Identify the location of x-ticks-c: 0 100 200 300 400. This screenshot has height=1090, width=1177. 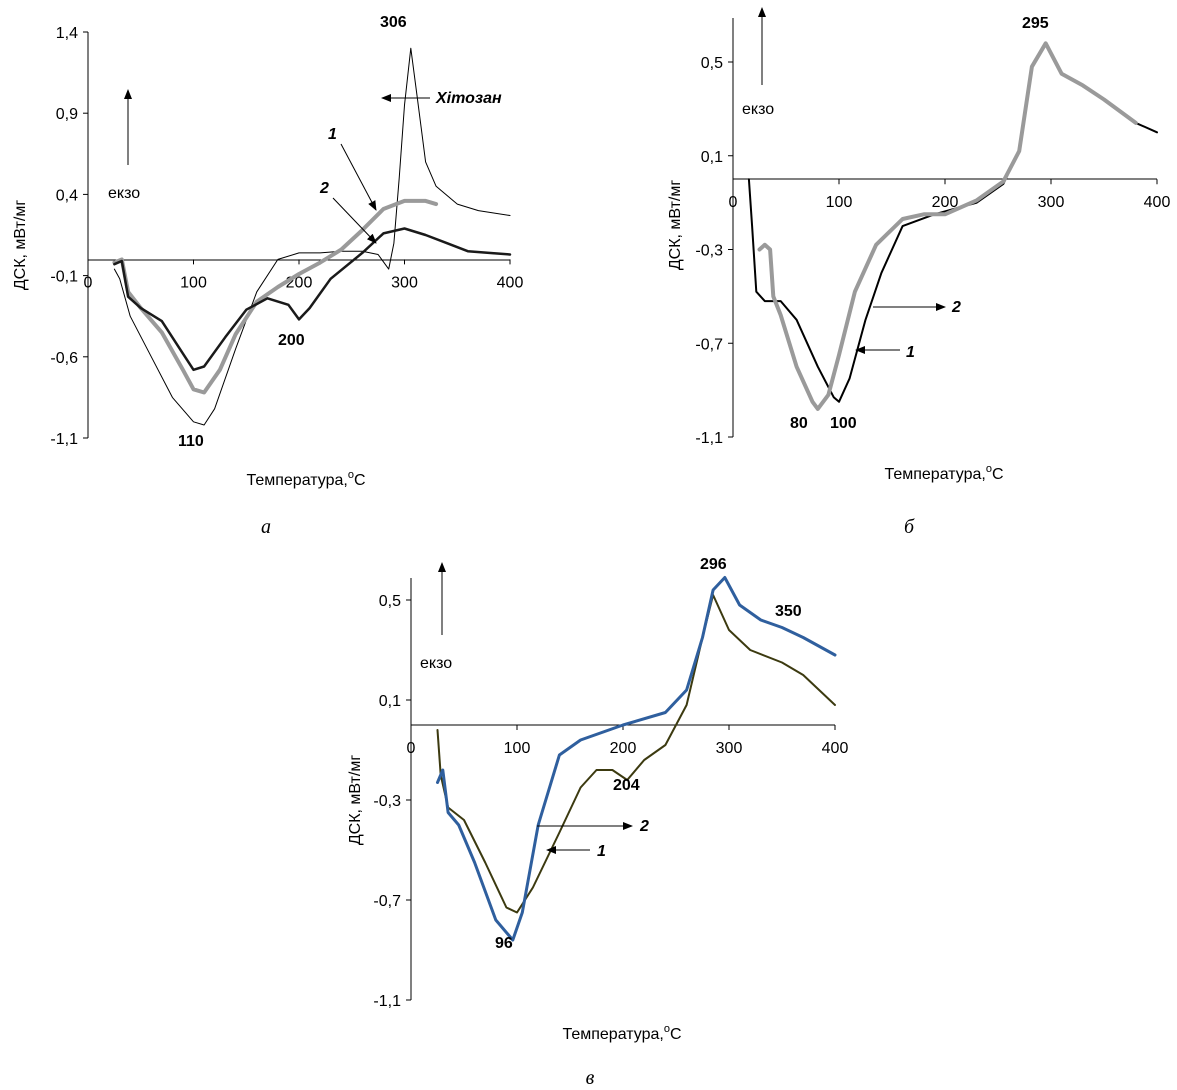
(628, 741).